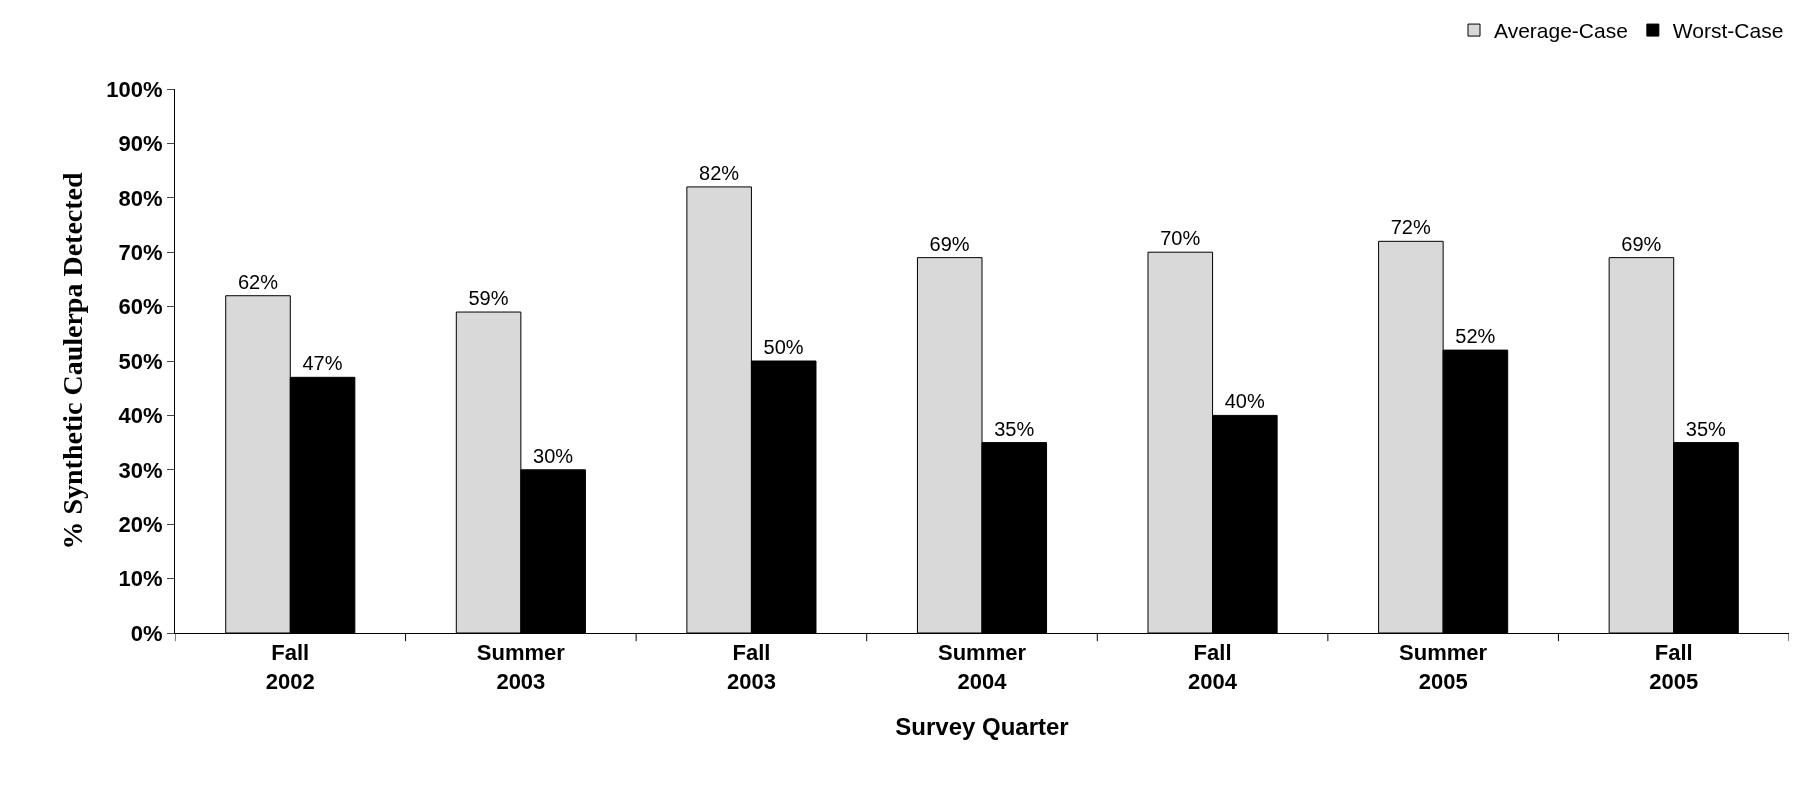  I want to click on y-axis-title: % Synthetic Caulerpa Detected, so click(73, 361).